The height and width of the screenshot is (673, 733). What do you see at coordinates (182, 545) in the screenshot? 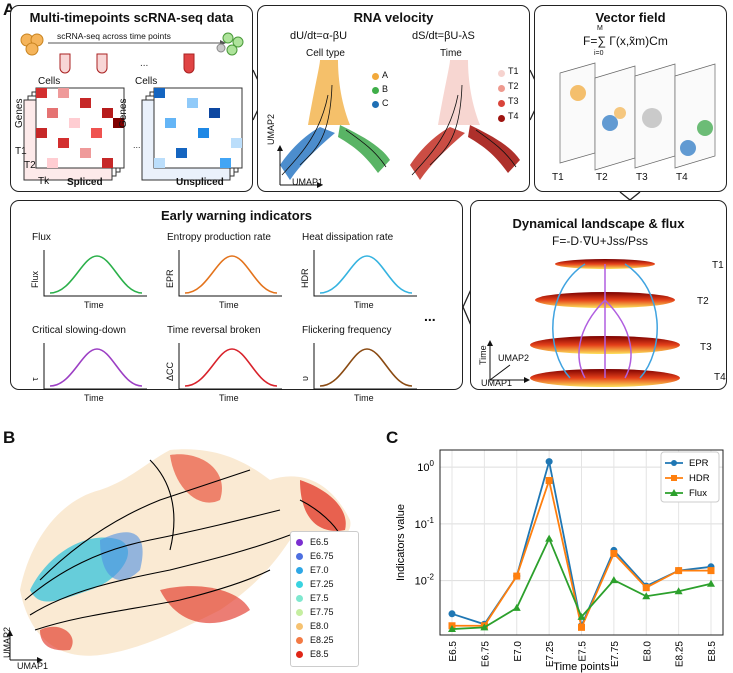
I see `stream-lines` at bounding box center [182, 545].